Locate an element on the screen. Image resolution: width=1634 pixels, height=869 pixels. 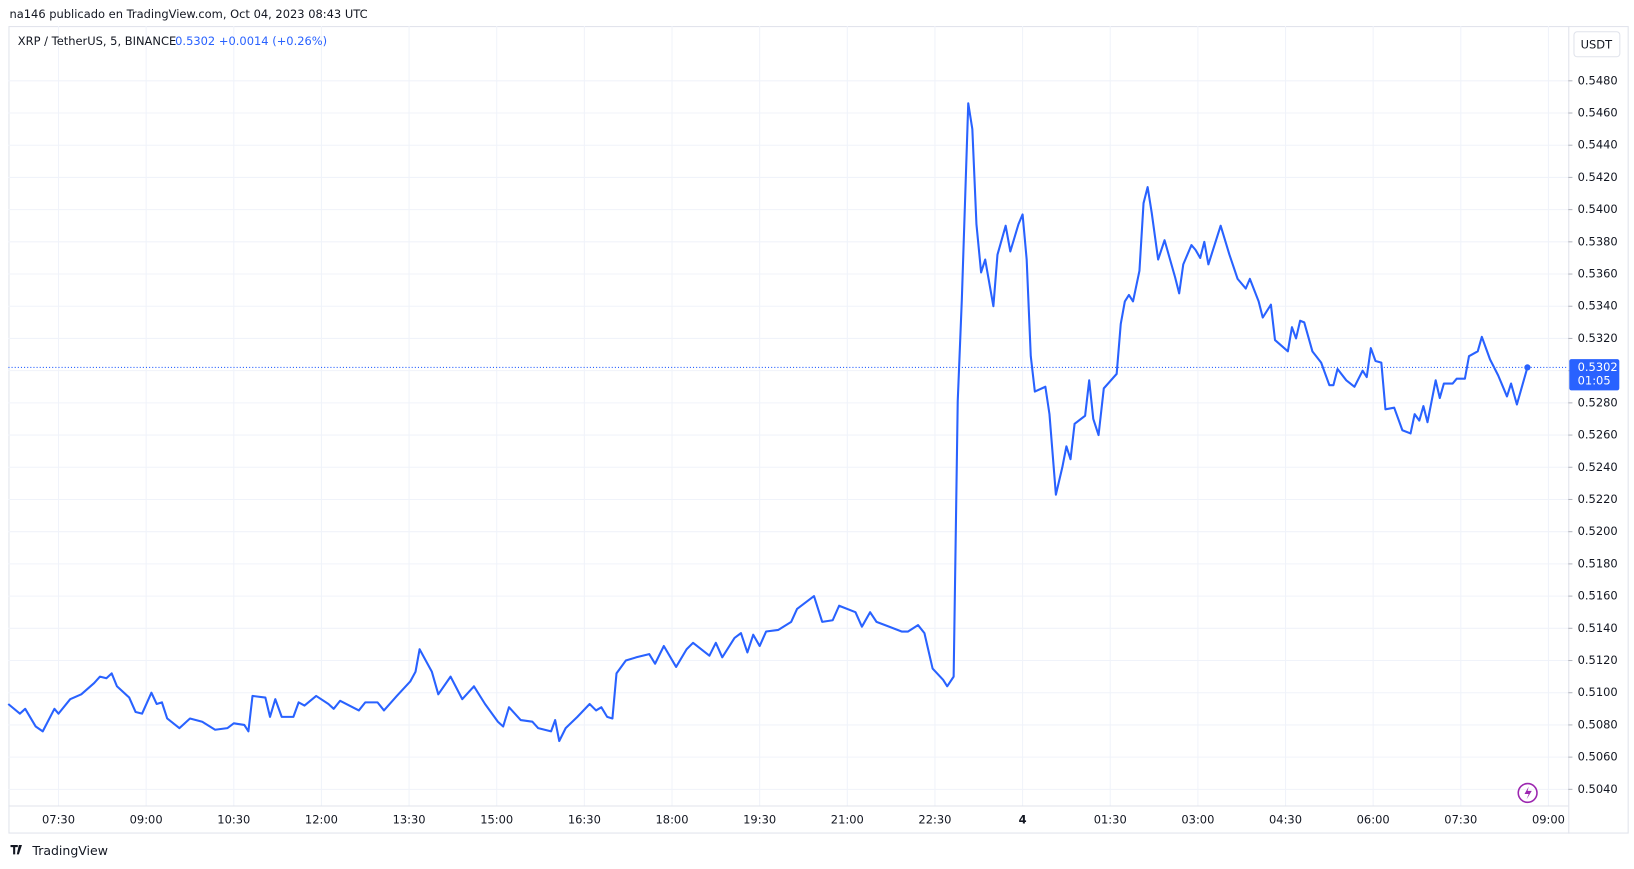
header-change: +0.0014 (+0.26%) is located at coordinates (273, 41).